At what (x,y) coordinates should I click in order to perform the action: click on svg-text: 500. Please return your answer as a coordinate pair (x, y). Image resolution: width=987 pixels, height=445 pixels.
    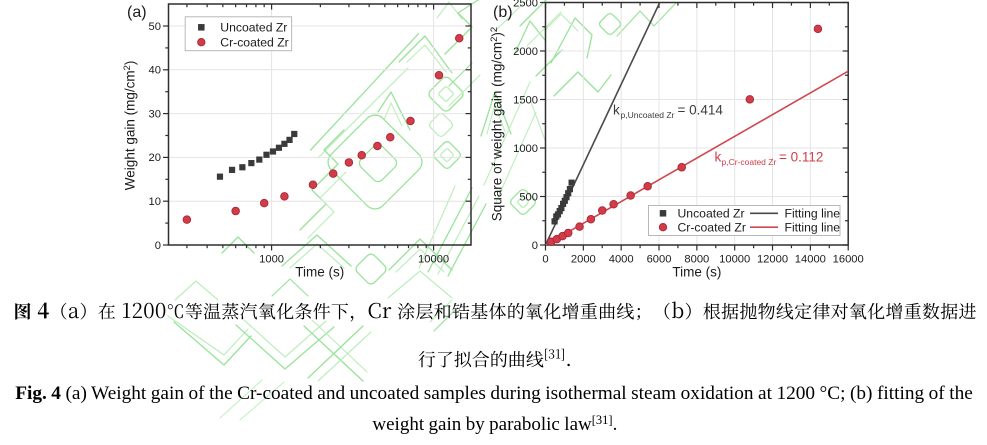
    Looking at the image, I should click on (528, 197).